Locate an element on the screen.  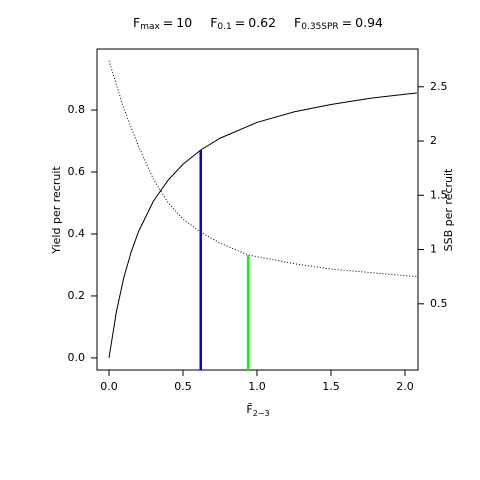
x-label-symbol: F̄ is located at coordinates (249, 409).